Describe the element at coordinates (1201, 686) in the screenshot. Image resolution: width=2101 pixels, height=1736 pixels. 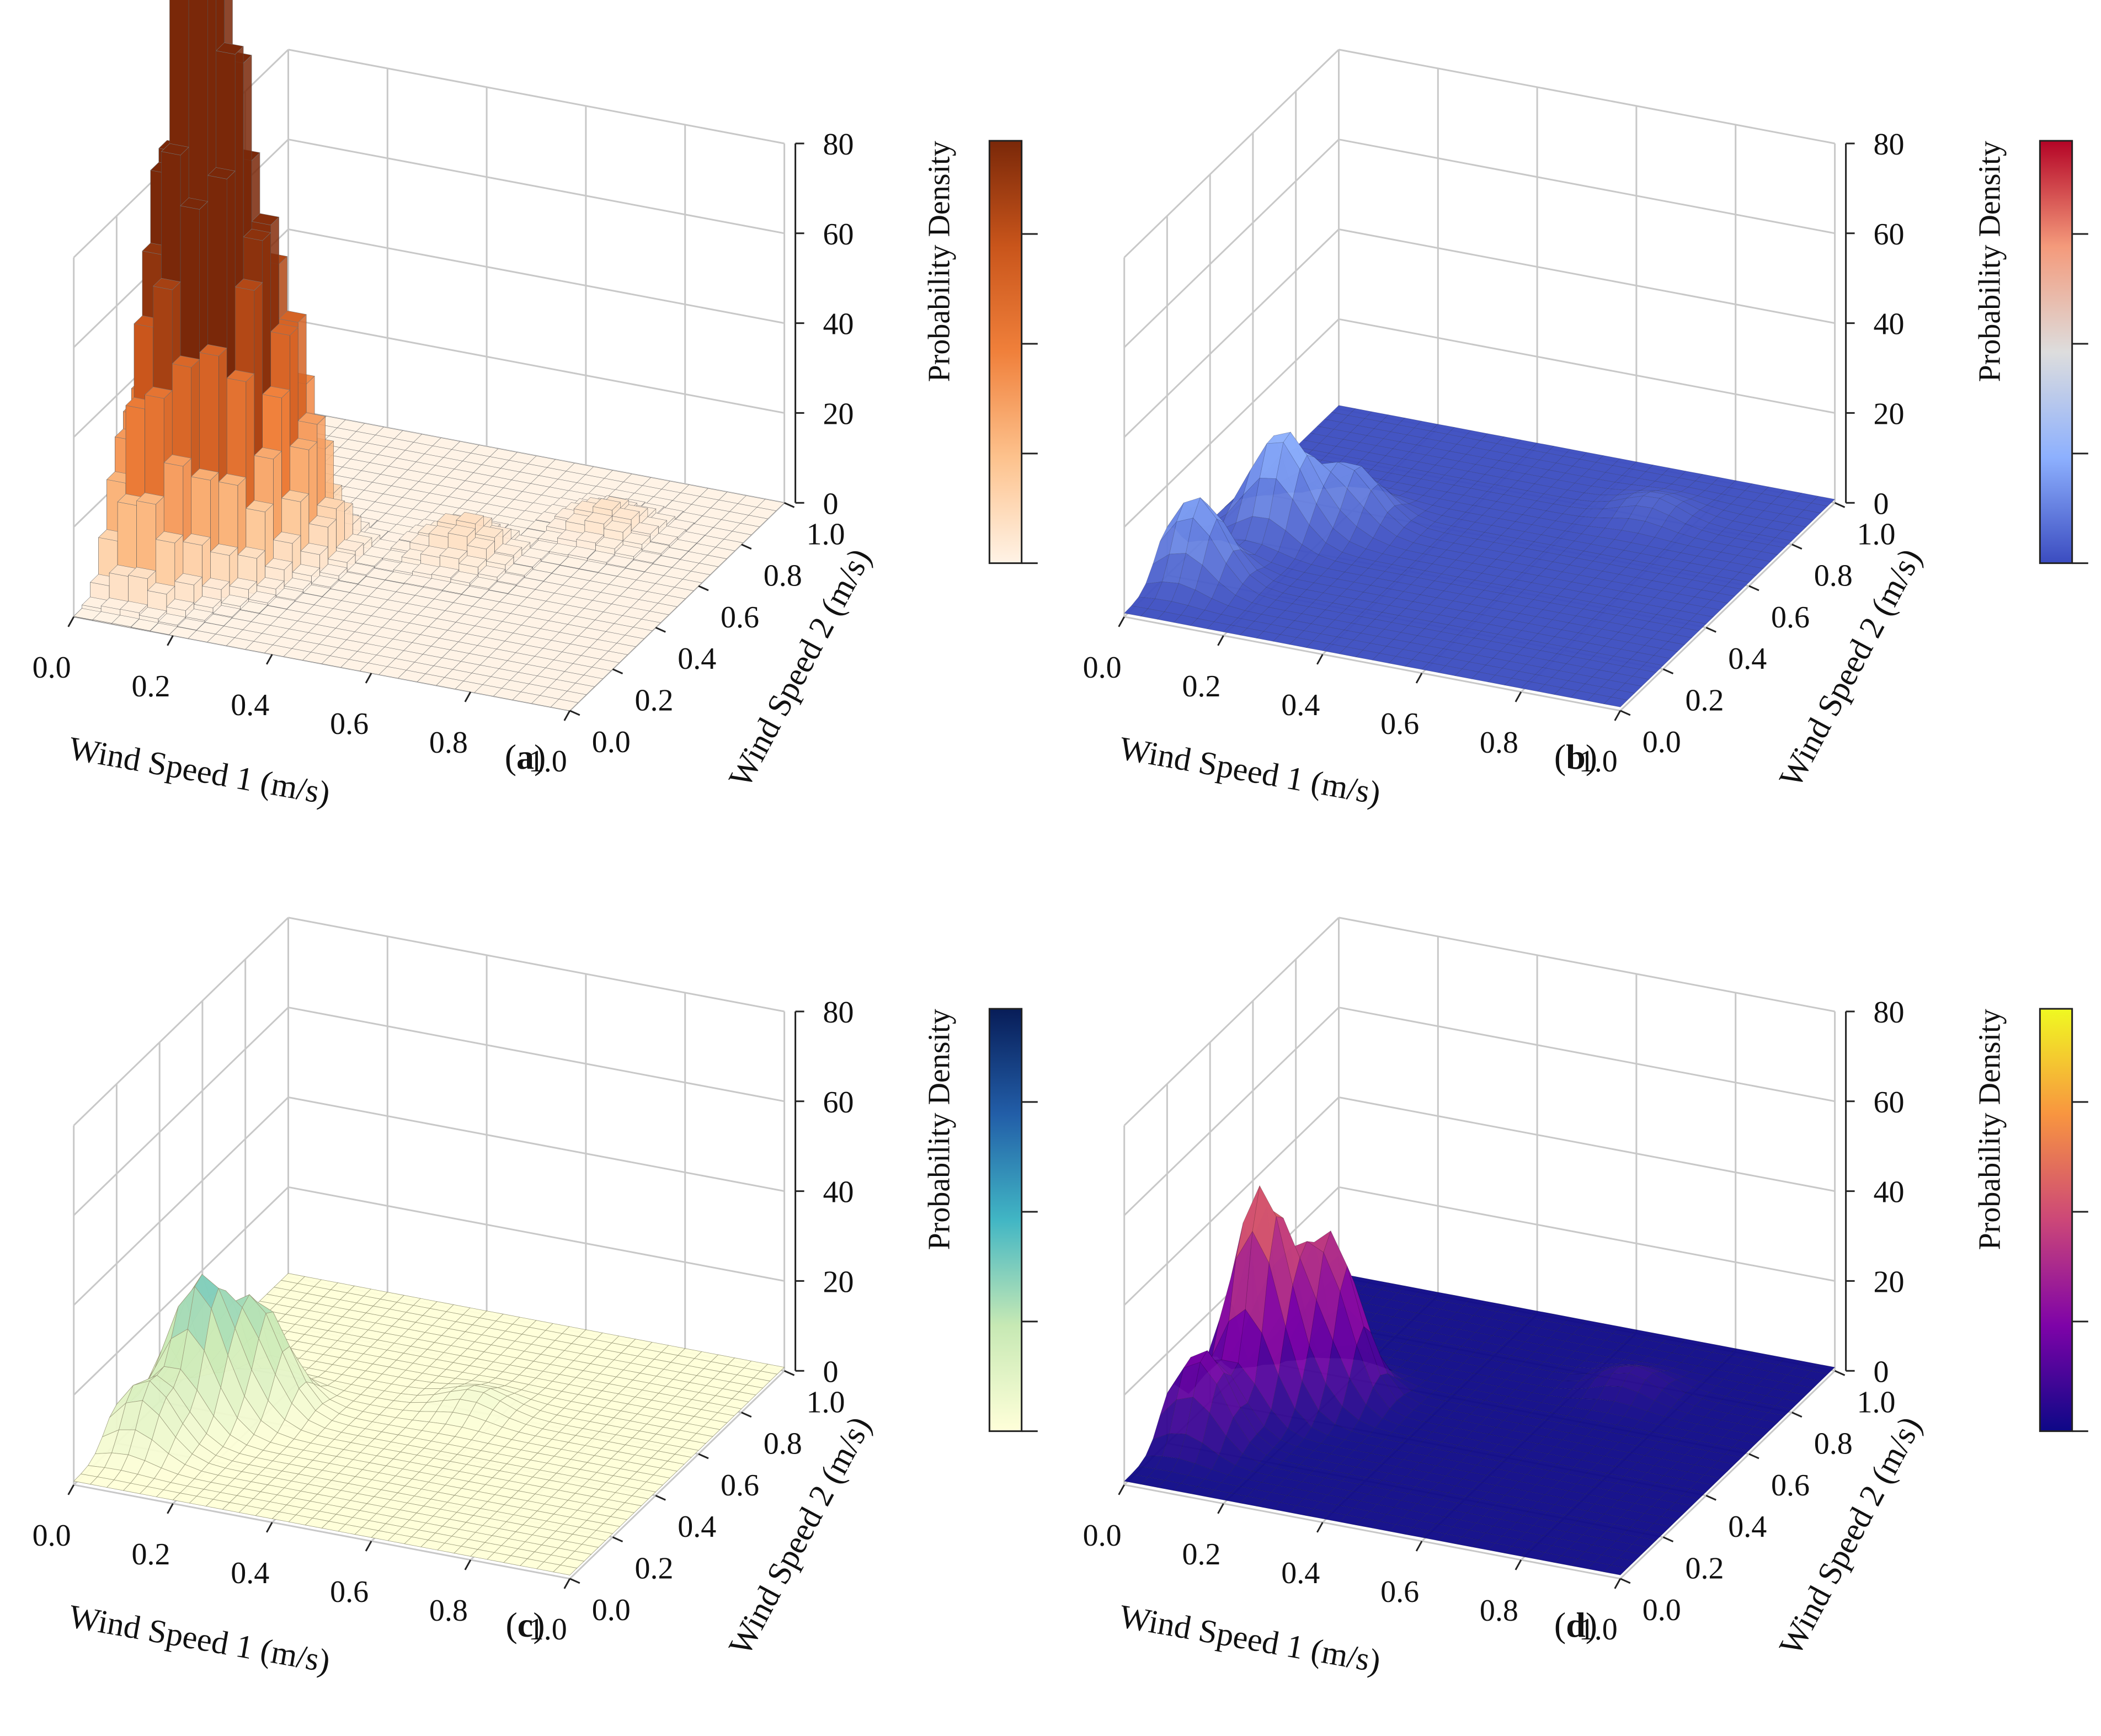
I see `x-tick-label: 0.2` at that location.